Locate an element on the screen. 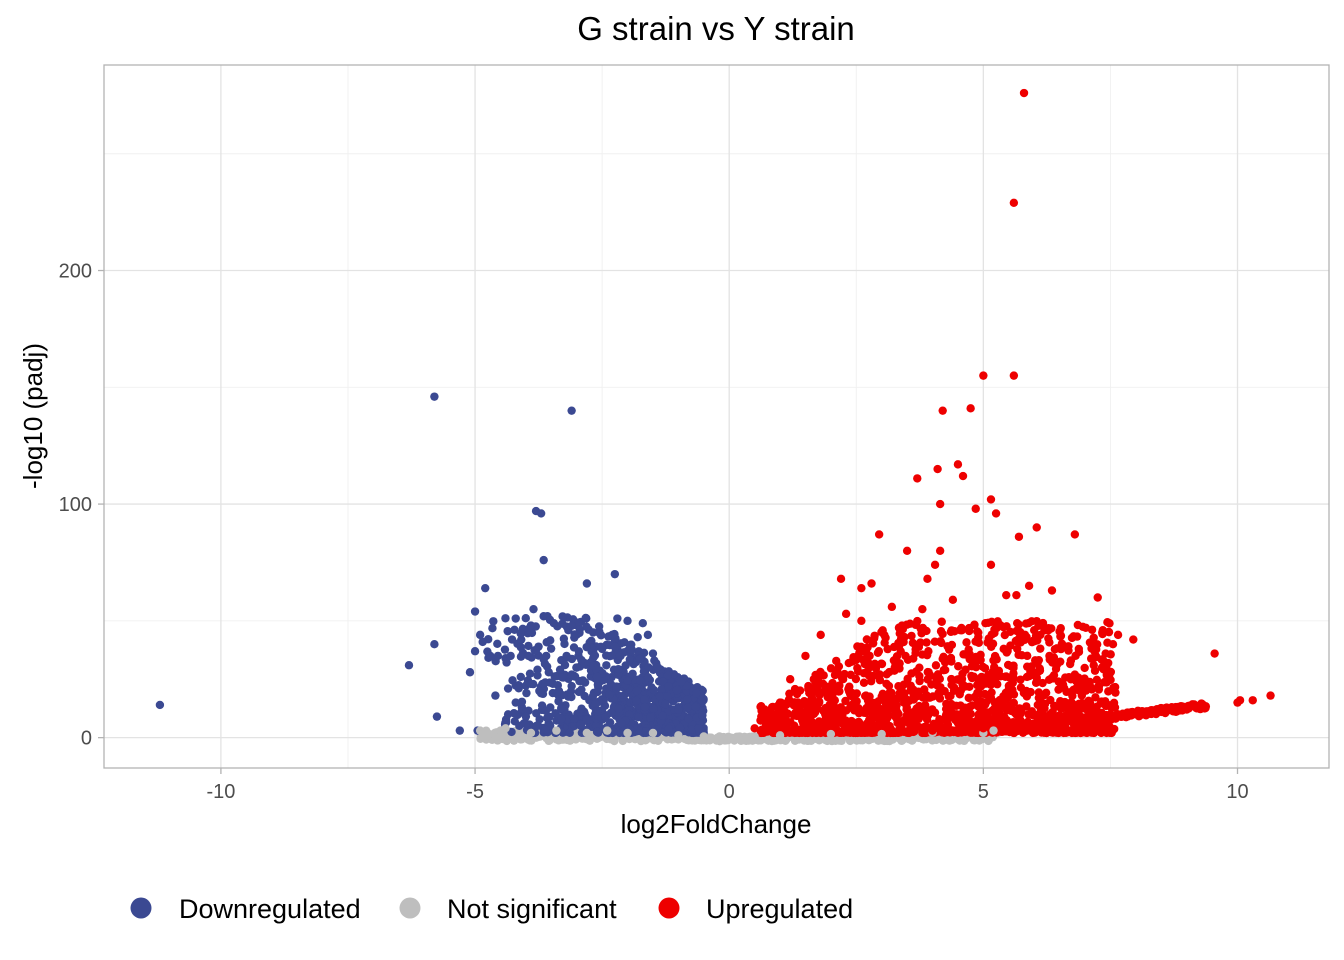 The height and width of the screenshot is (960, 1344). legend-key-not-significant is located at coordinates (410, 908).